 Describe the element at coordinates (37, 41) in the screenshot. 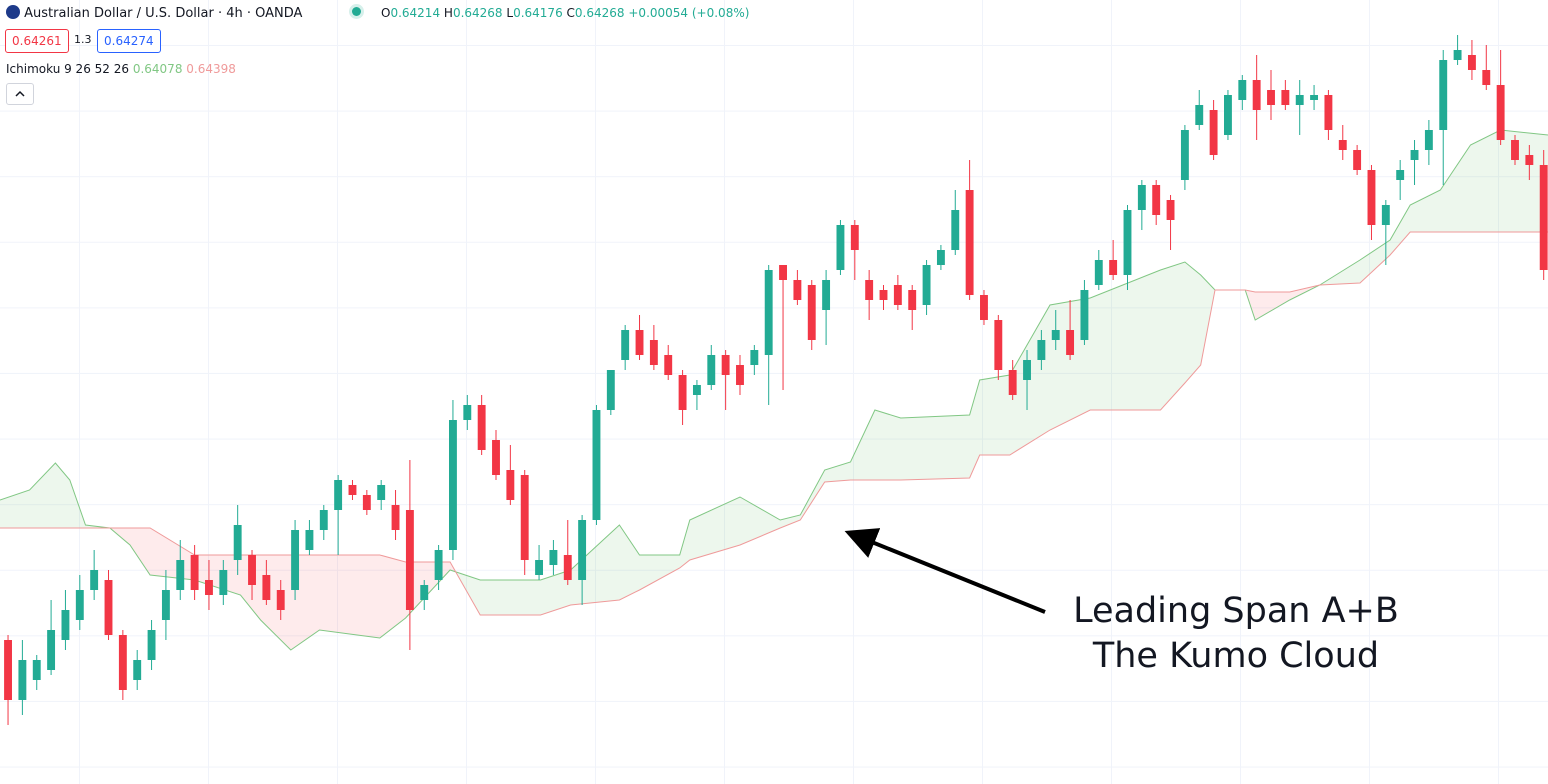

I see `sell-button: 0.64261` at that location.